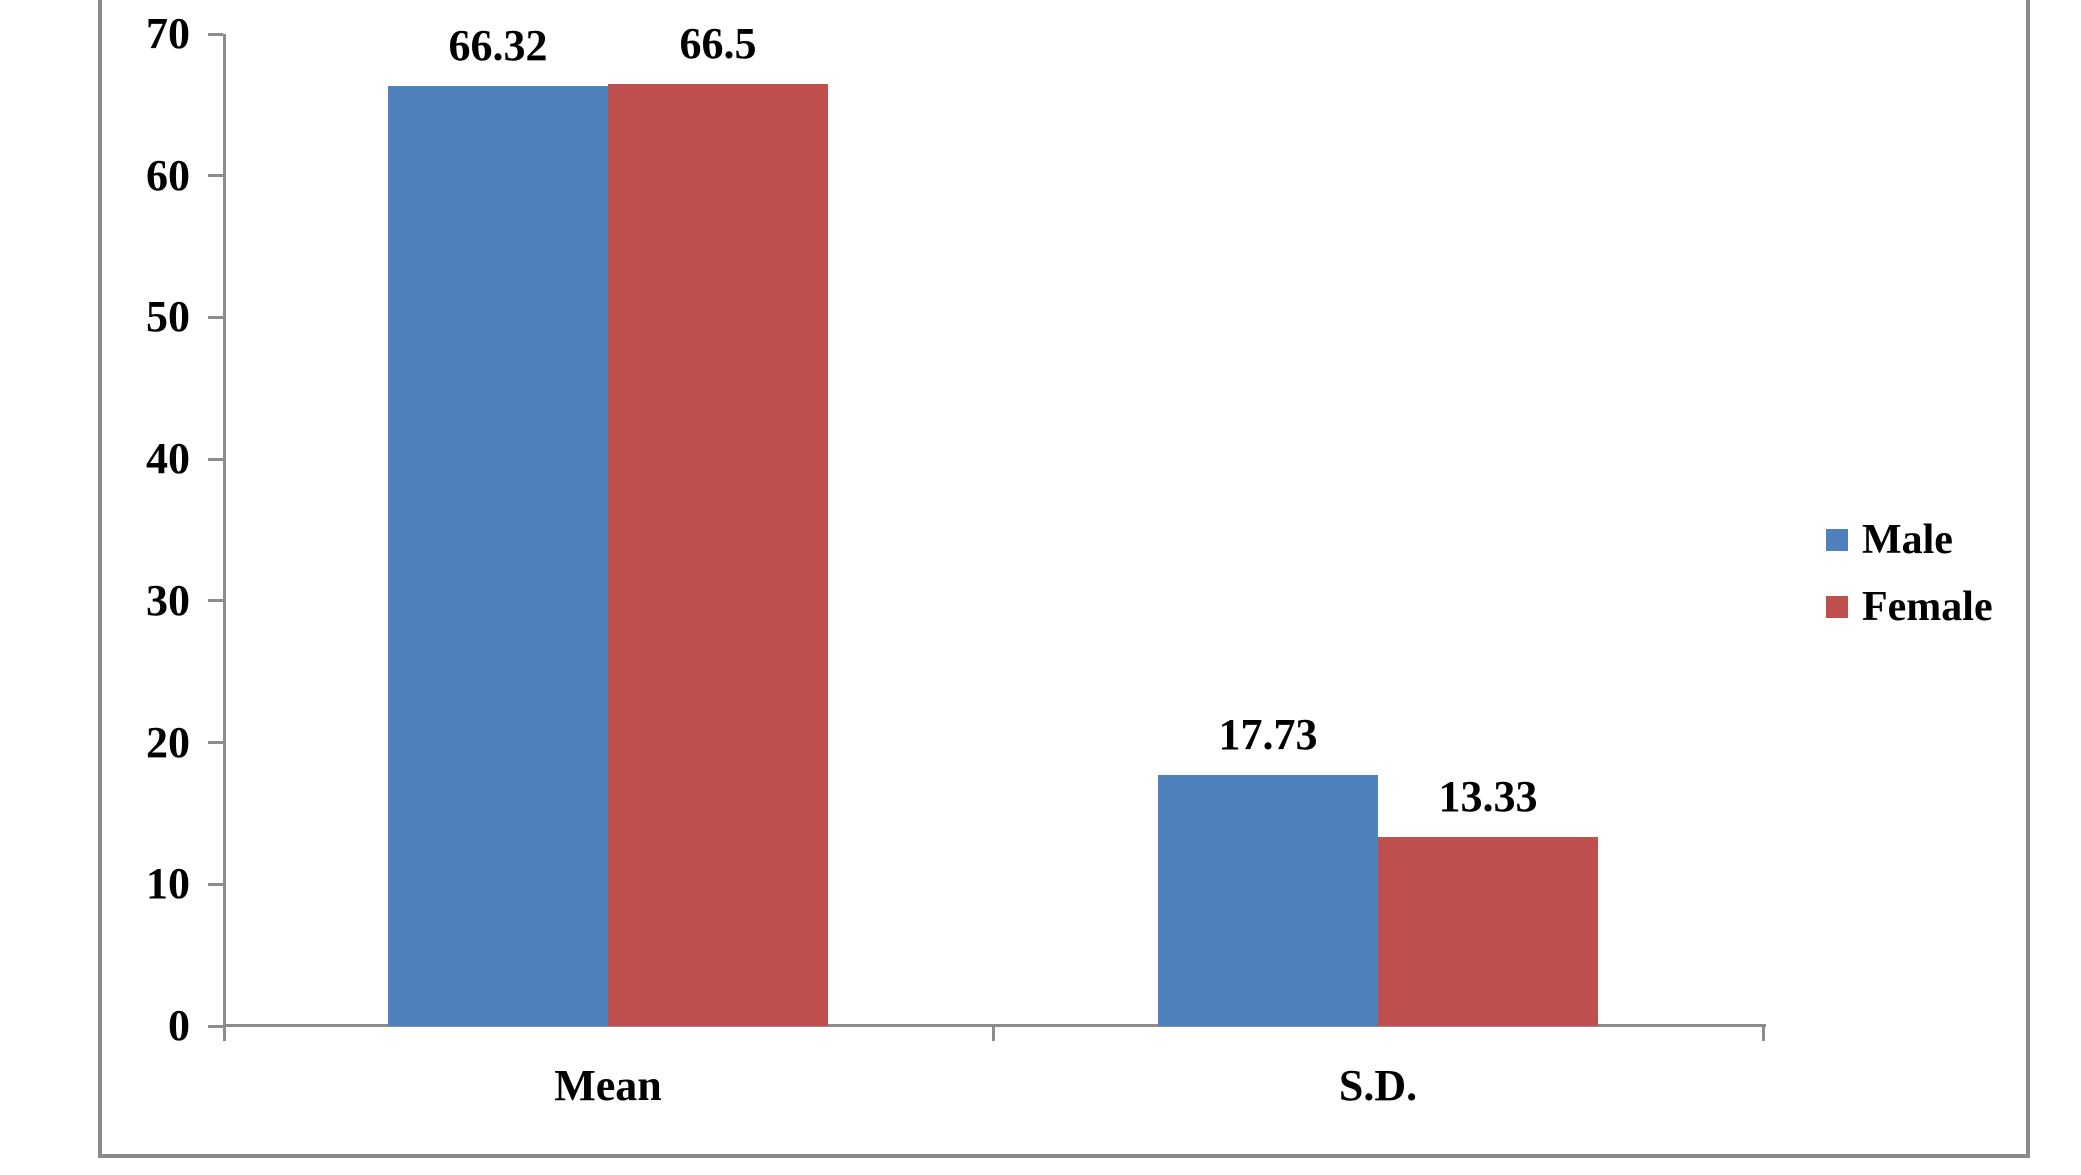  I want to click on y-axis, so click(224, 537).